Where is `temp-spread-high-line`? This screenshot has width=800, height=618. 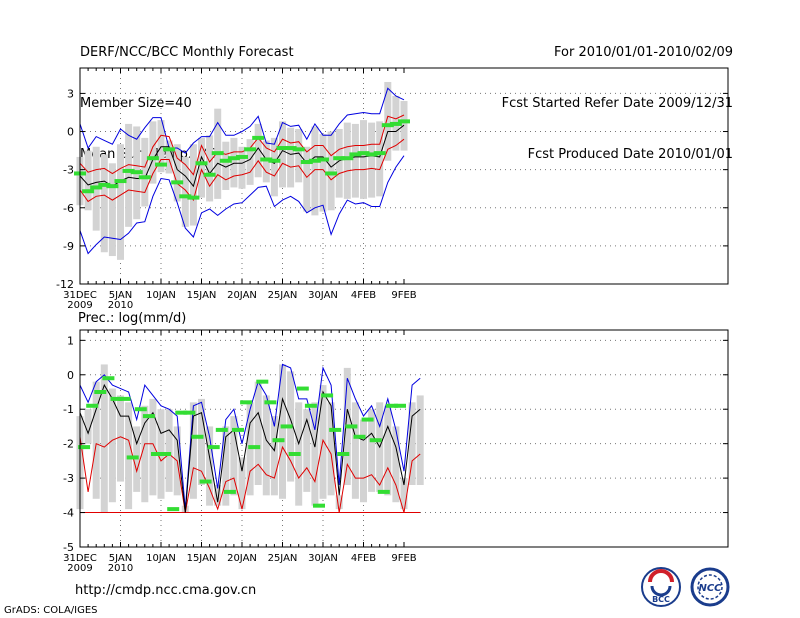 temp-spread-high-line is located at coordinates (242, 145).